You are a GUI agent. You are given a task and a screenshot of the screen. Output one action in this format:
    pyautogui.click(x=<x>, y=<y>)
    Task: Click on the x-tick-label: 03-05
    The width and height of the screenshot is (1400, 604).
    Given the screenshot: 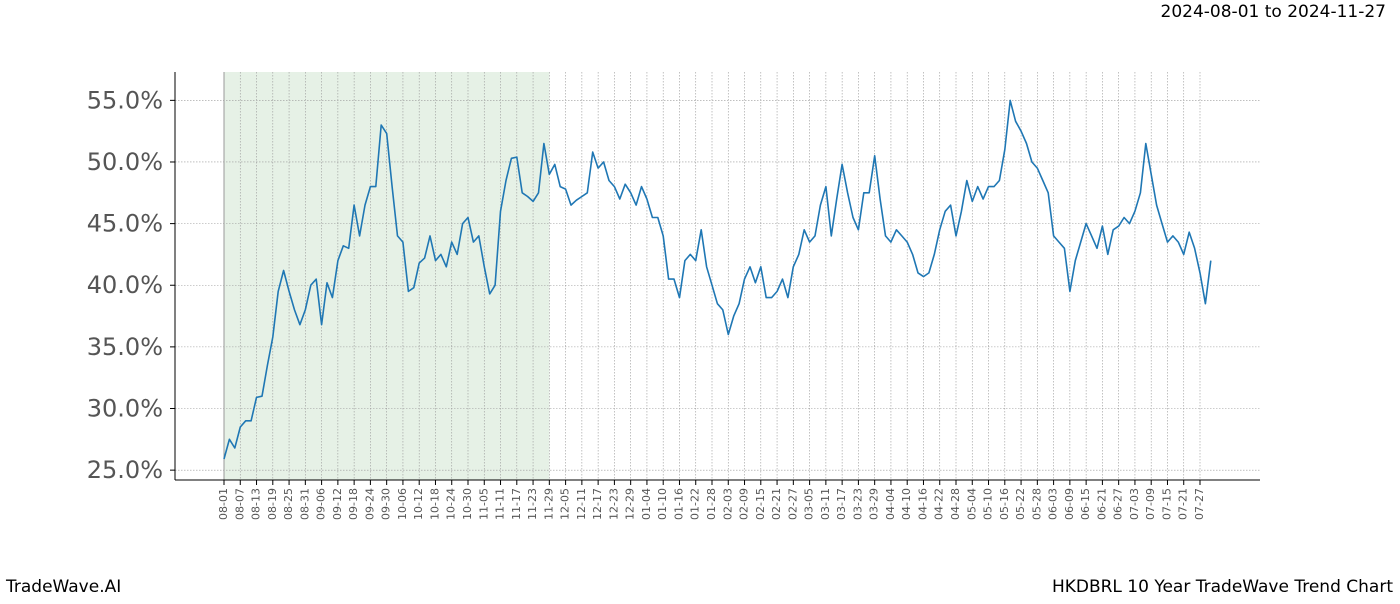 What is the action you would take?
    pyautogui.click(x=809, y=504)
    